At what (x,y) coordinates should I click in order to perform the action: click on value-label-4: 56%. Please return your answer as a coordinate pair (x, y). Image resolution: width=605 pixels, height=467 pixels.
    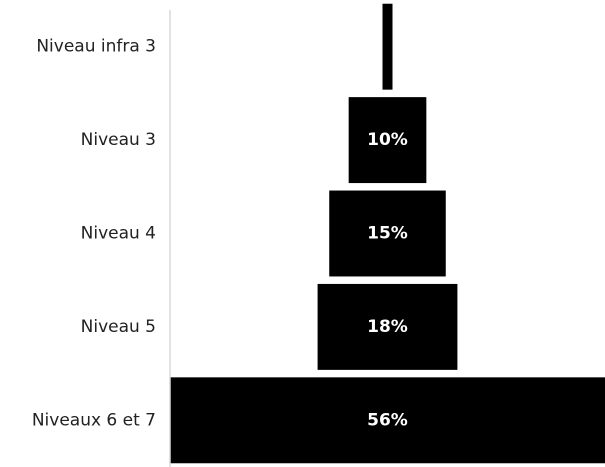
    Looking at the image, I should click on (387, 420).